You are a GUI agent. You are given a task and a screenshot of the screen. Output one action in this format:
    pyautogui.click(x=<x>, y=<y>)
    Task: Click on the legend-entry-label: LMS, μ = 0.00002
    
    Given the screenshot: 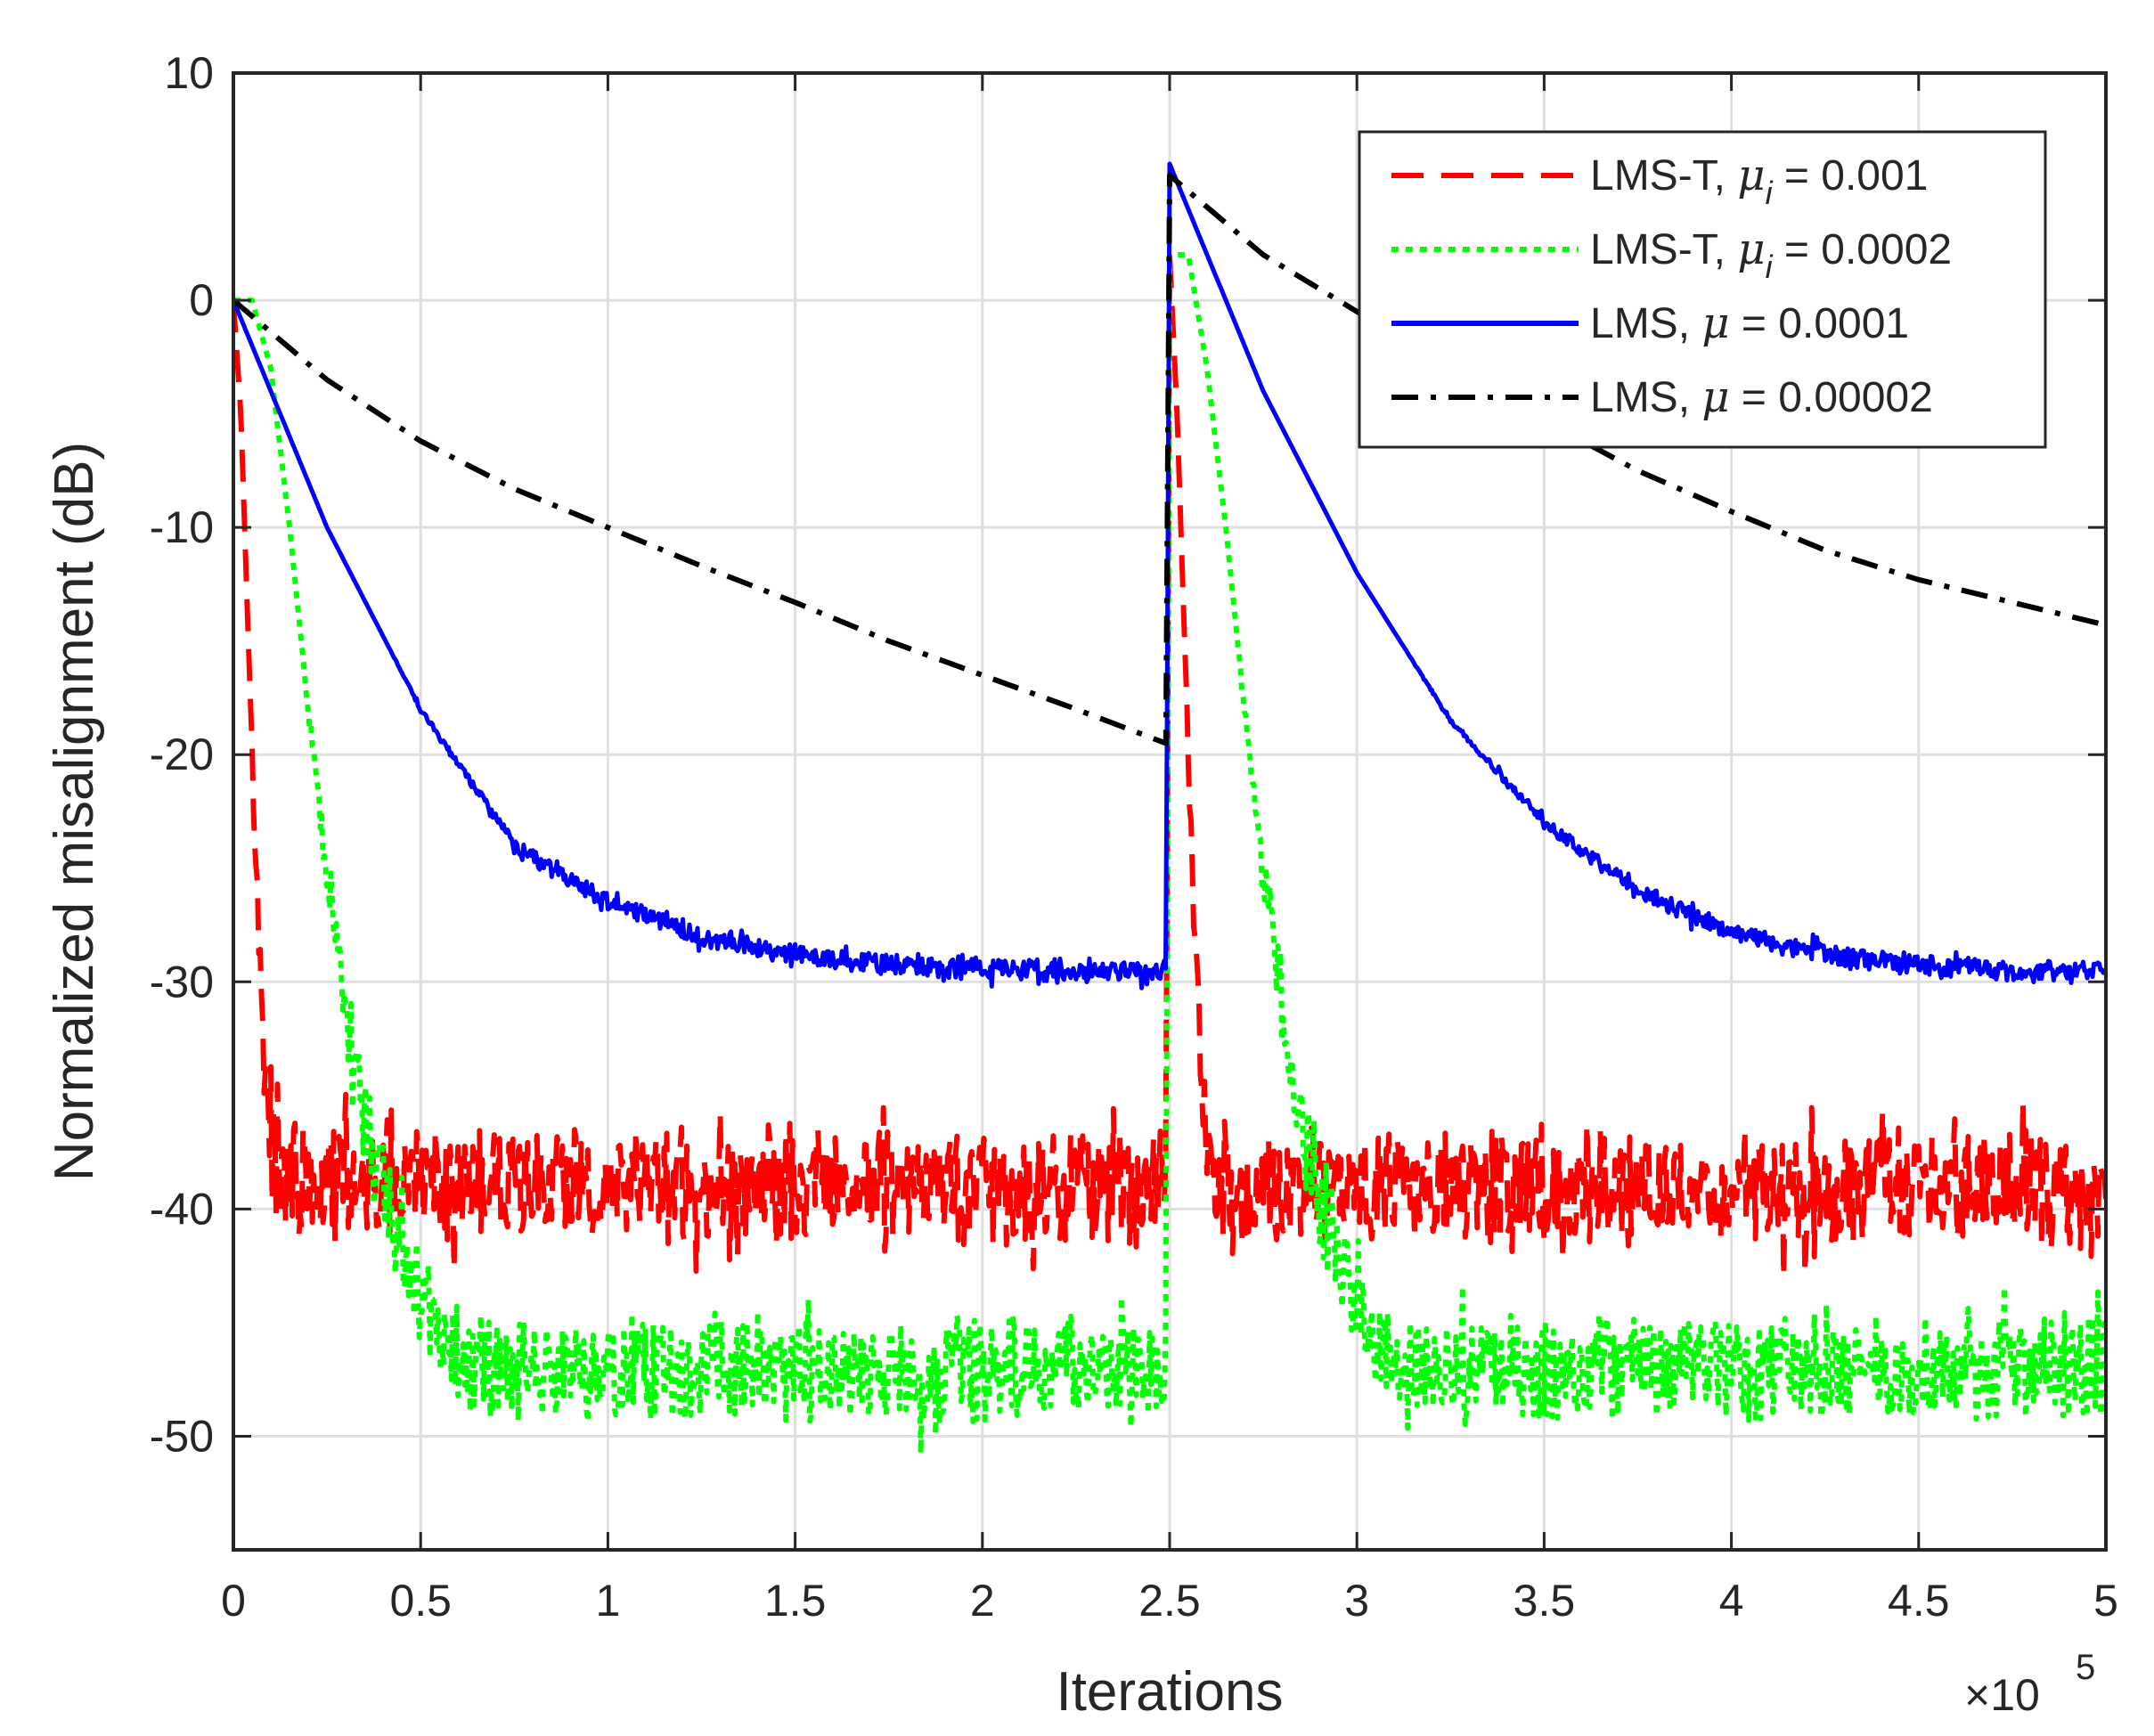 What is the action you would take?
    pyautogui.click(x=1761, y=397)
    